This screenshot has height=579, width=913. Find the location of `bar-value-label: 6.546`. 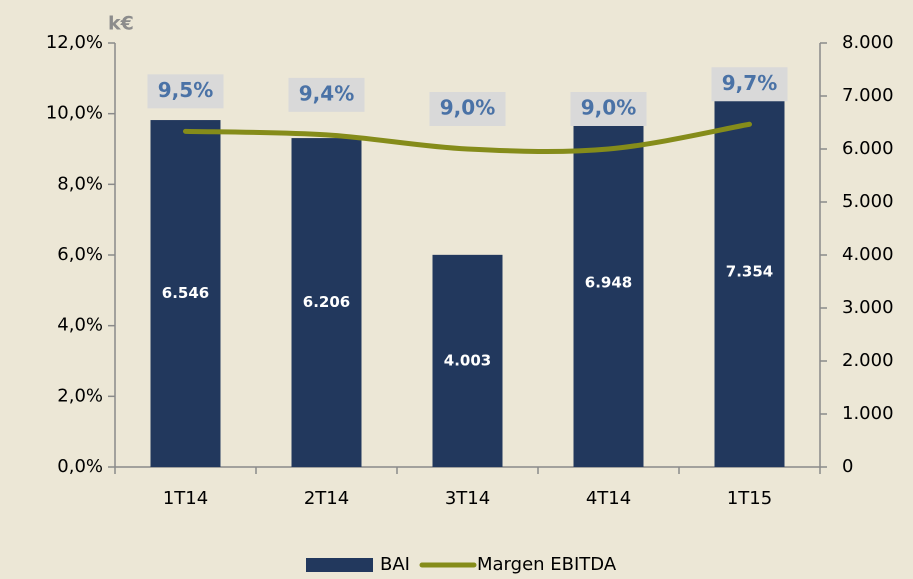

bar-value-label: 6.546 is located at coordinates (185, 293).